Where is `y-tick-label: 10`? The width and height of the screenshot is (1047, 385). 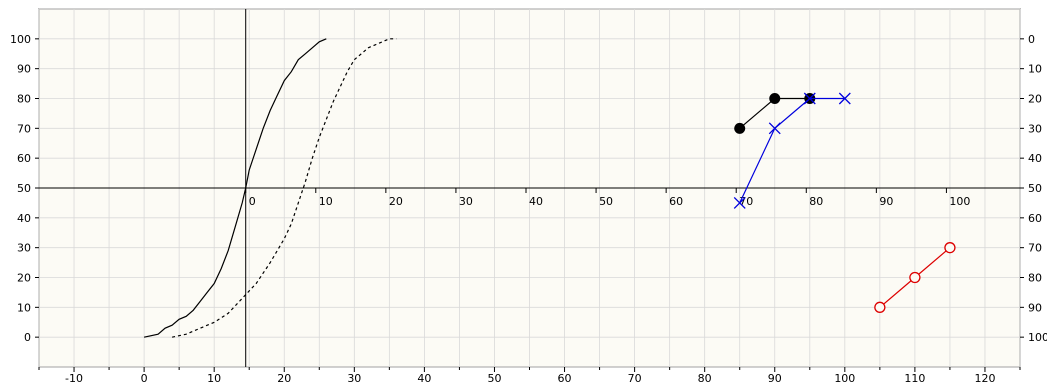 y-tick-label: 10 is located at coordinates (24, 307).